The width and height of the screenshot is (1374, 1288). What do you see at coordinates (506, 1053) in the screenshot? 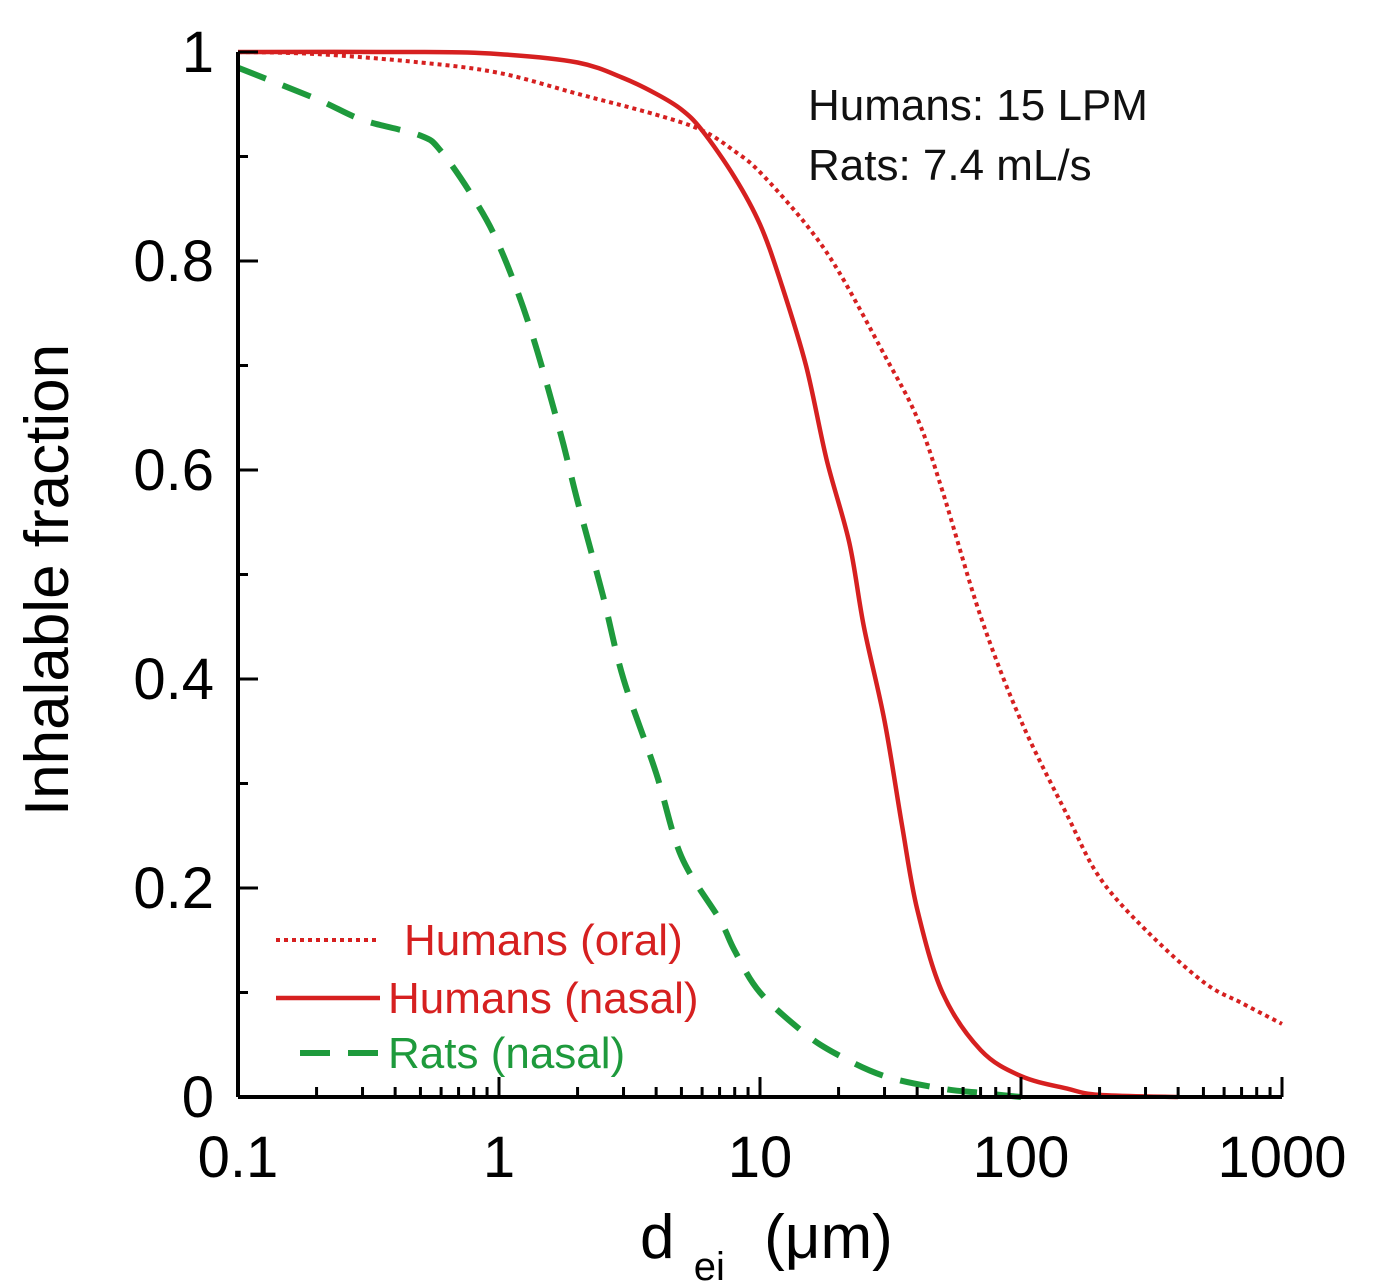
I see `legend-label-rats-nasal: Rats (nasal)` at bounding box center [506, 1053].